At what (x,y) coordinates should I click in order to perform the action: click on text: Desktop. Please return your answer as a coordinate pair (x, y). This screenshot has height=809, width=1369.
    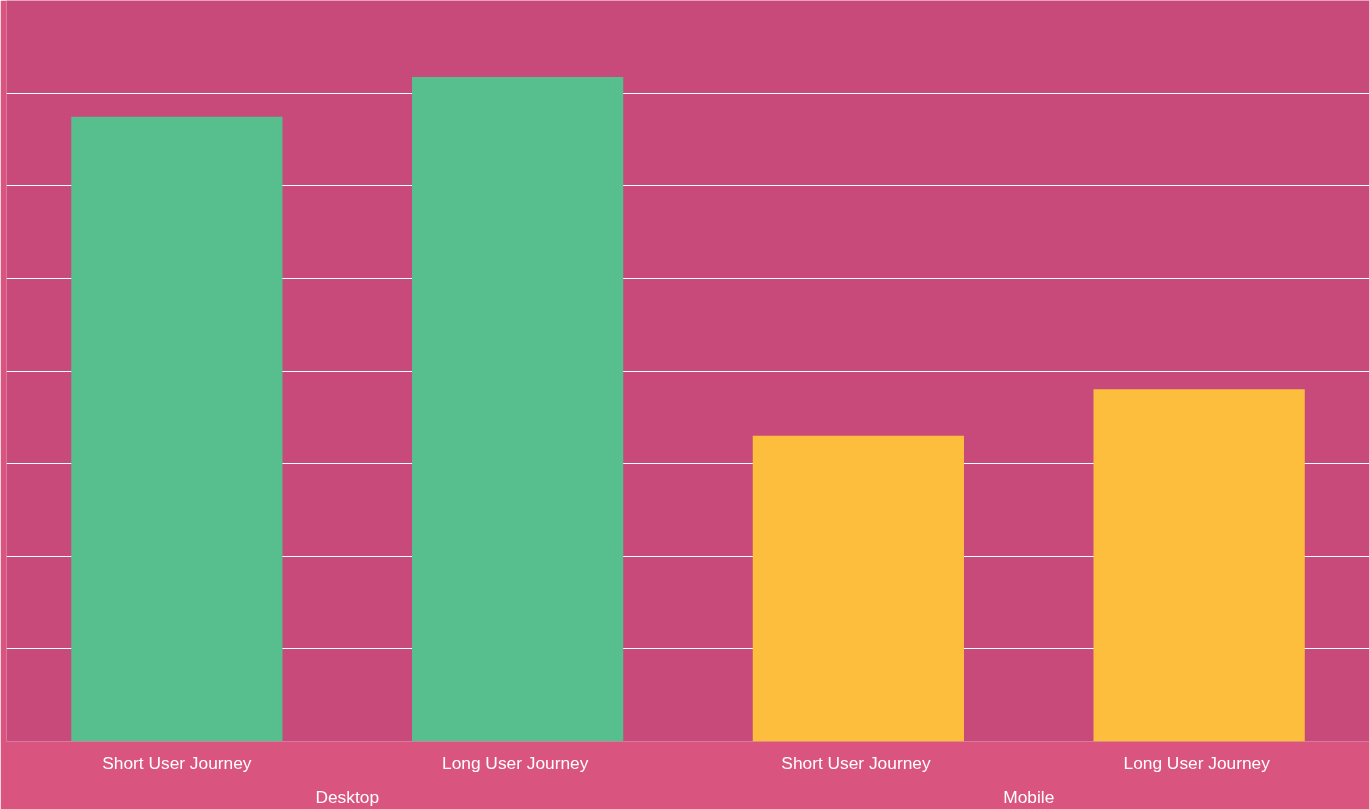
    Looking at the image, I should click on (347, 796).